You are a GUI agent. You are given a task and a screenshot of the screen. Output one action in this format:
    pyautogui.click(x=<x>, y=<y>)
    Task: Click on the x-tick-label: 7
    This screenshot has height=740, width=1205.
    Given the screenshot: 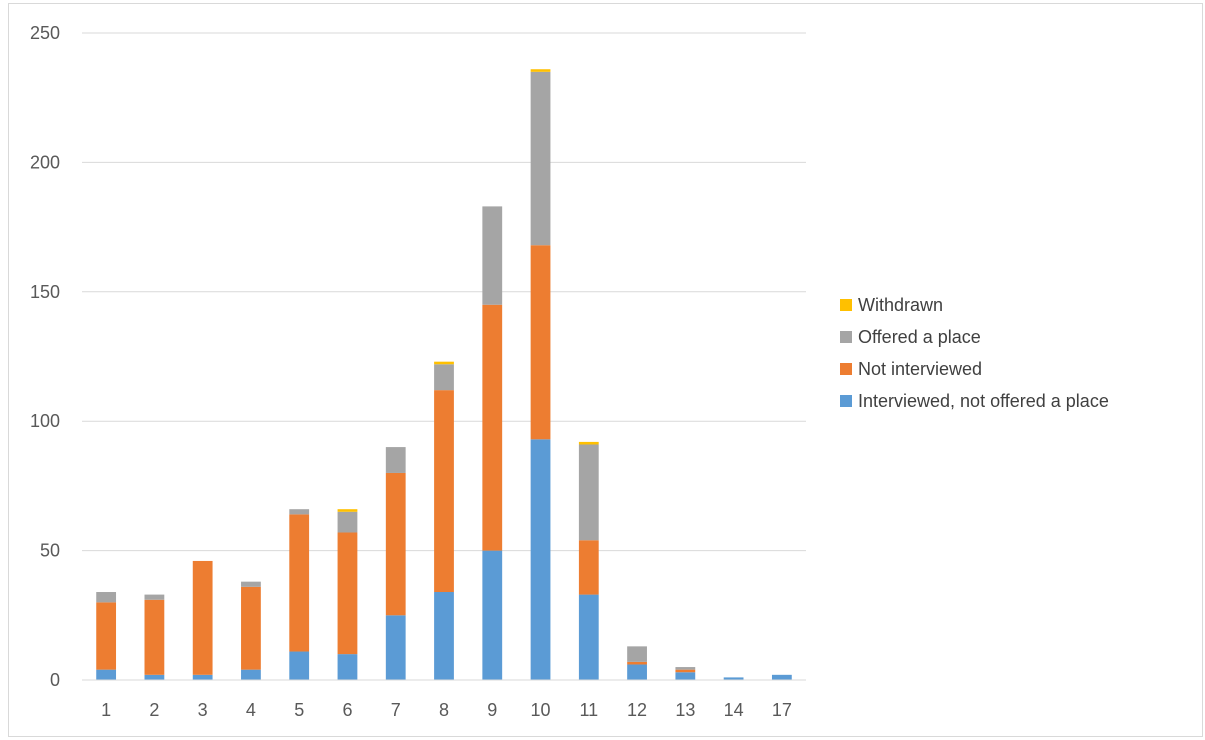 What is the action you would take?
    pyautogui.click(x=396, y=710)
    